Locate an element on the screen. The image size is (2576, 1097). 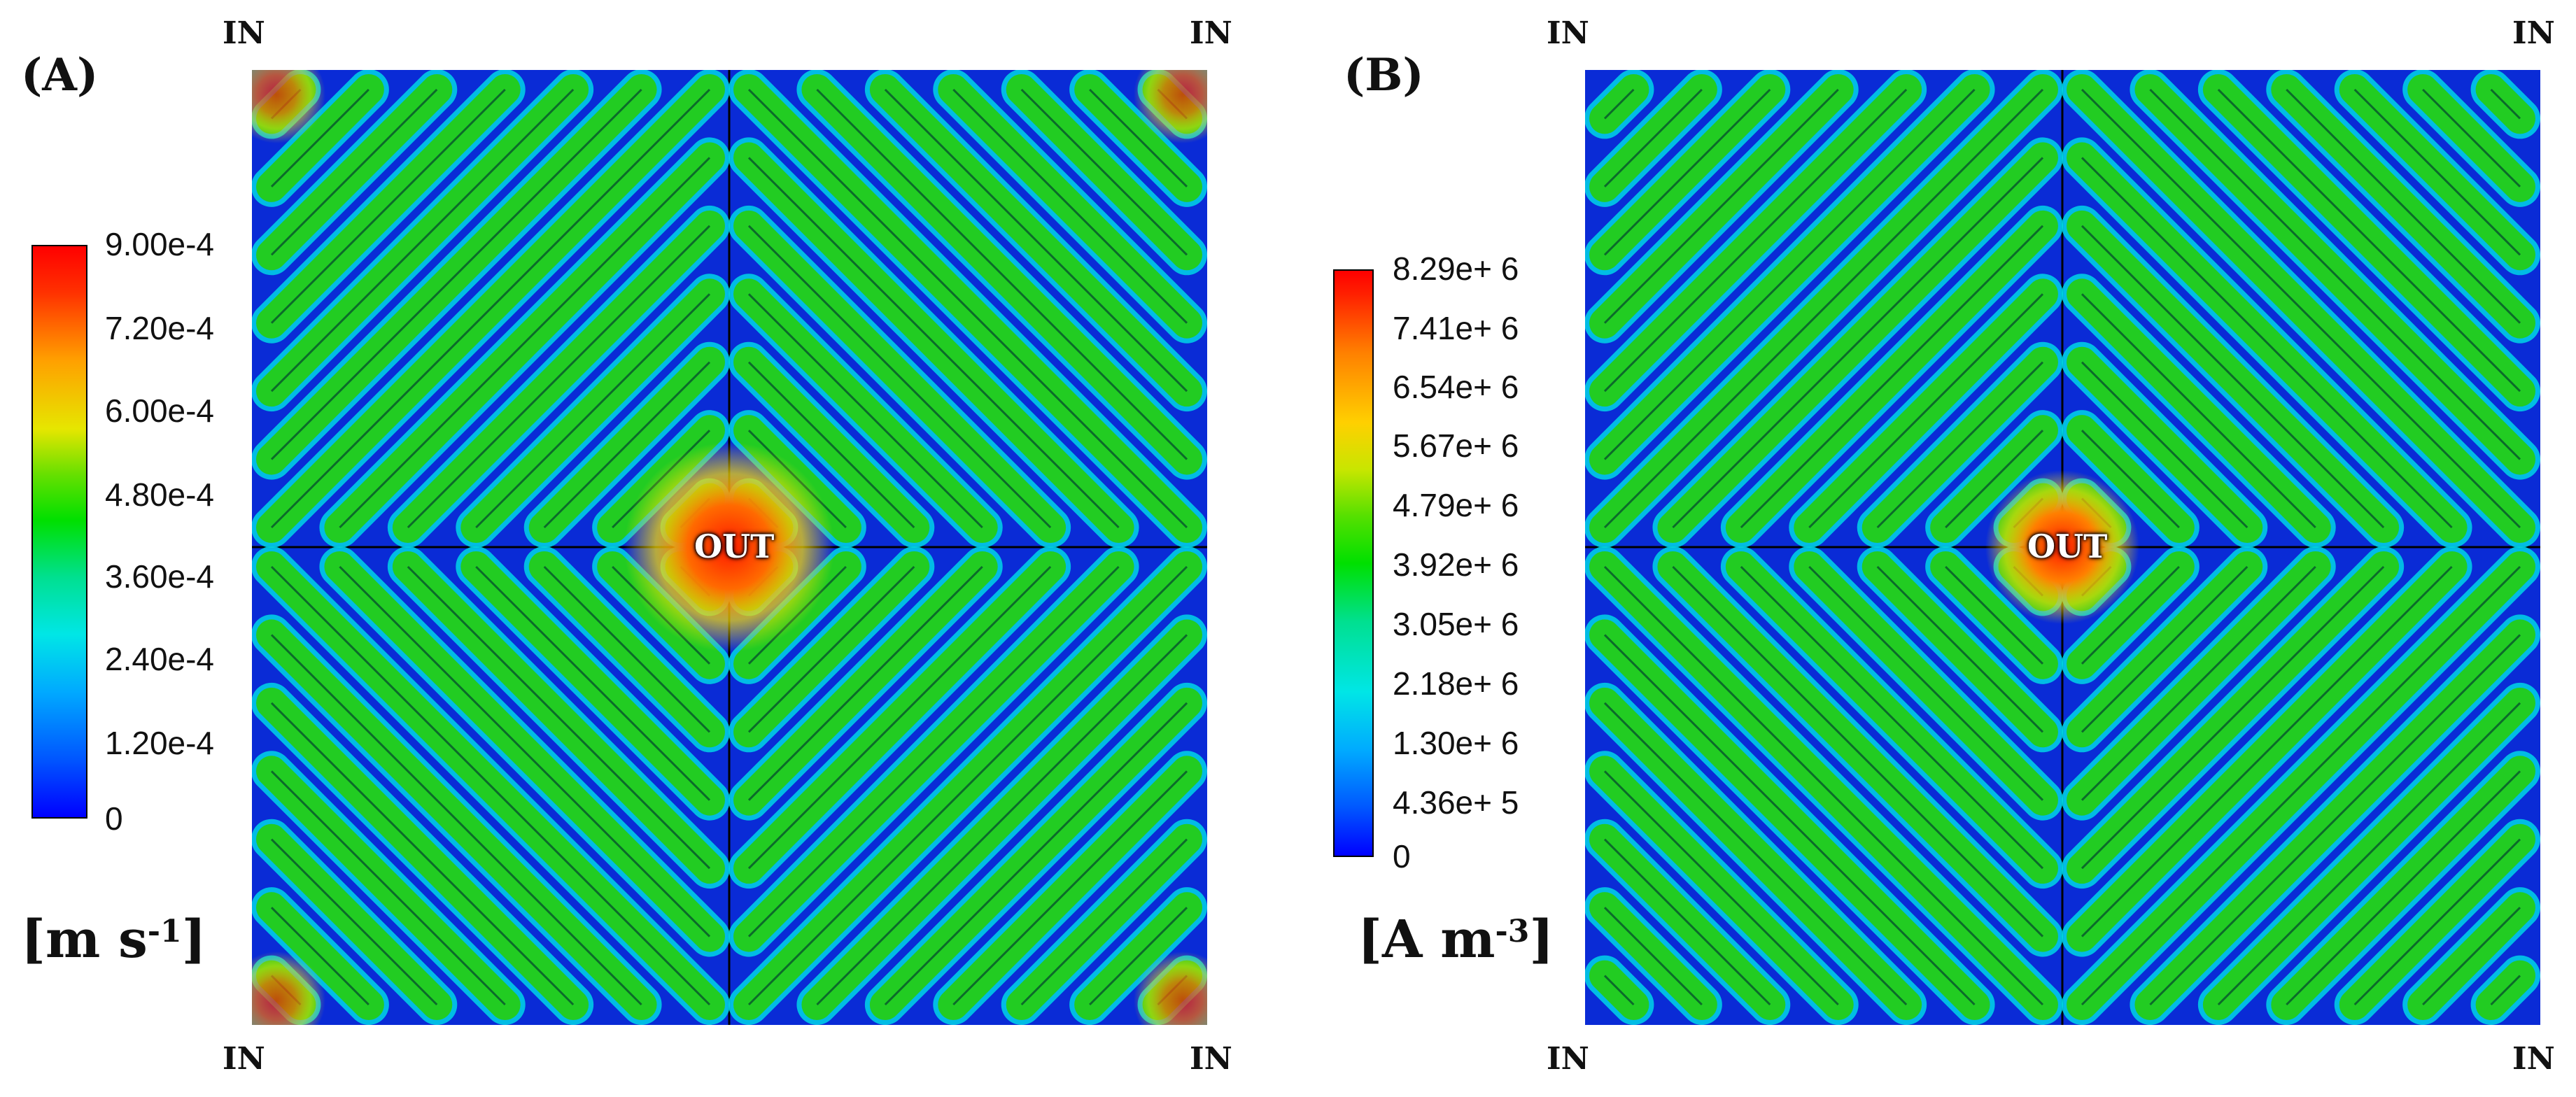
panel-b-tick: 4.79e+ 6 is located at coordinates (1456, 505).